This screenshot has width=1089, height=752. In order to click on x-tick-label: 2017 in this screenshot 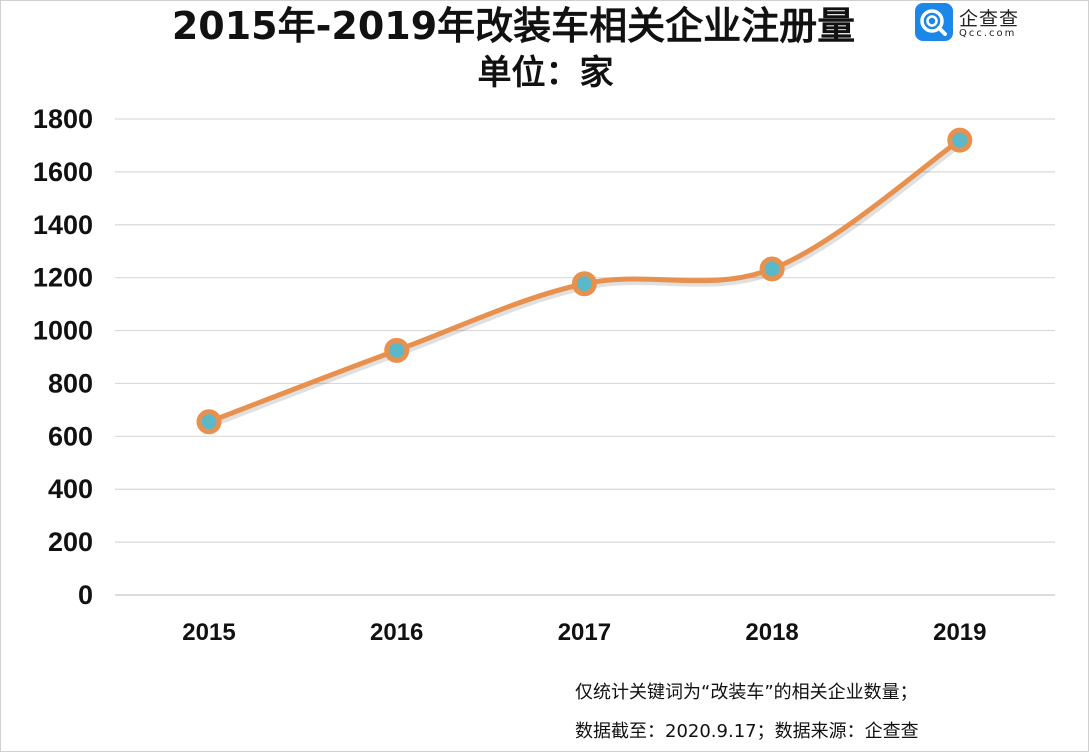, I will do `click(584, 632)`.